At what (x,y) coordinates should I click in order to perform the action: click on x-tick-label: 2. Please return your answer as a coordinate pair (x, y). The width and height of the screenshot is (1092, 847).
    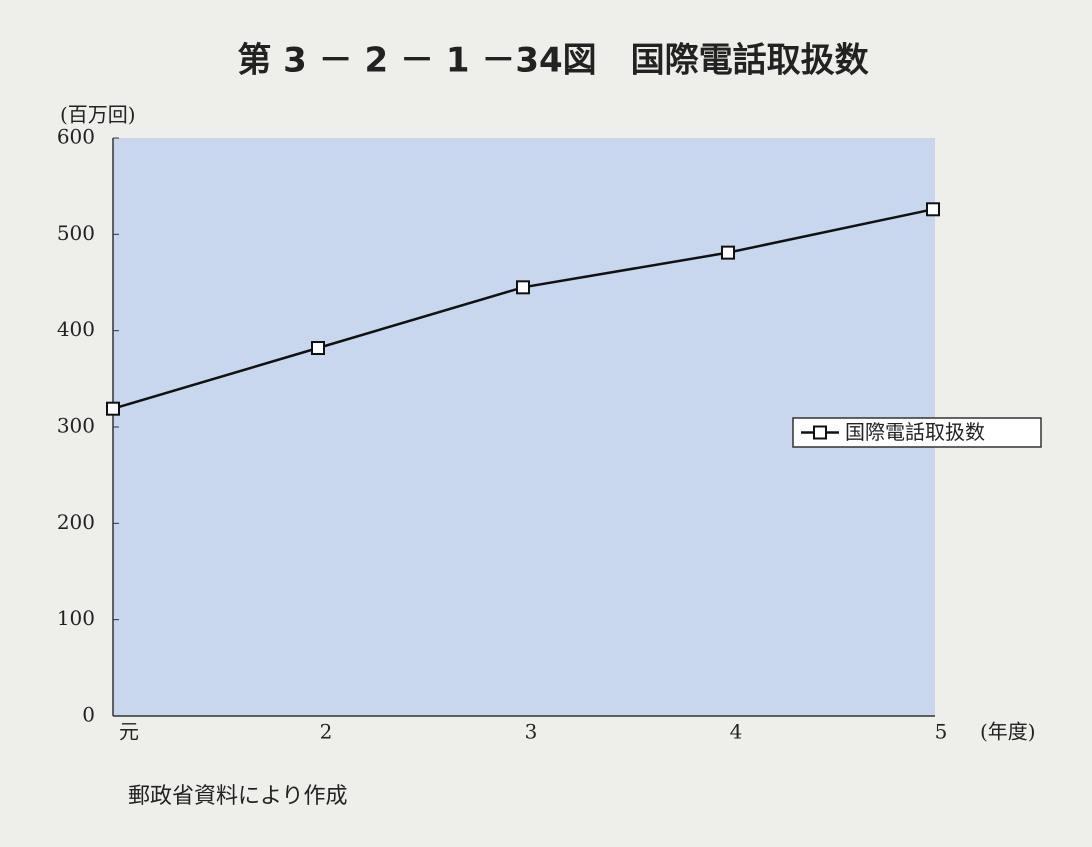
    Looking at the image, I should click on (326, 732).